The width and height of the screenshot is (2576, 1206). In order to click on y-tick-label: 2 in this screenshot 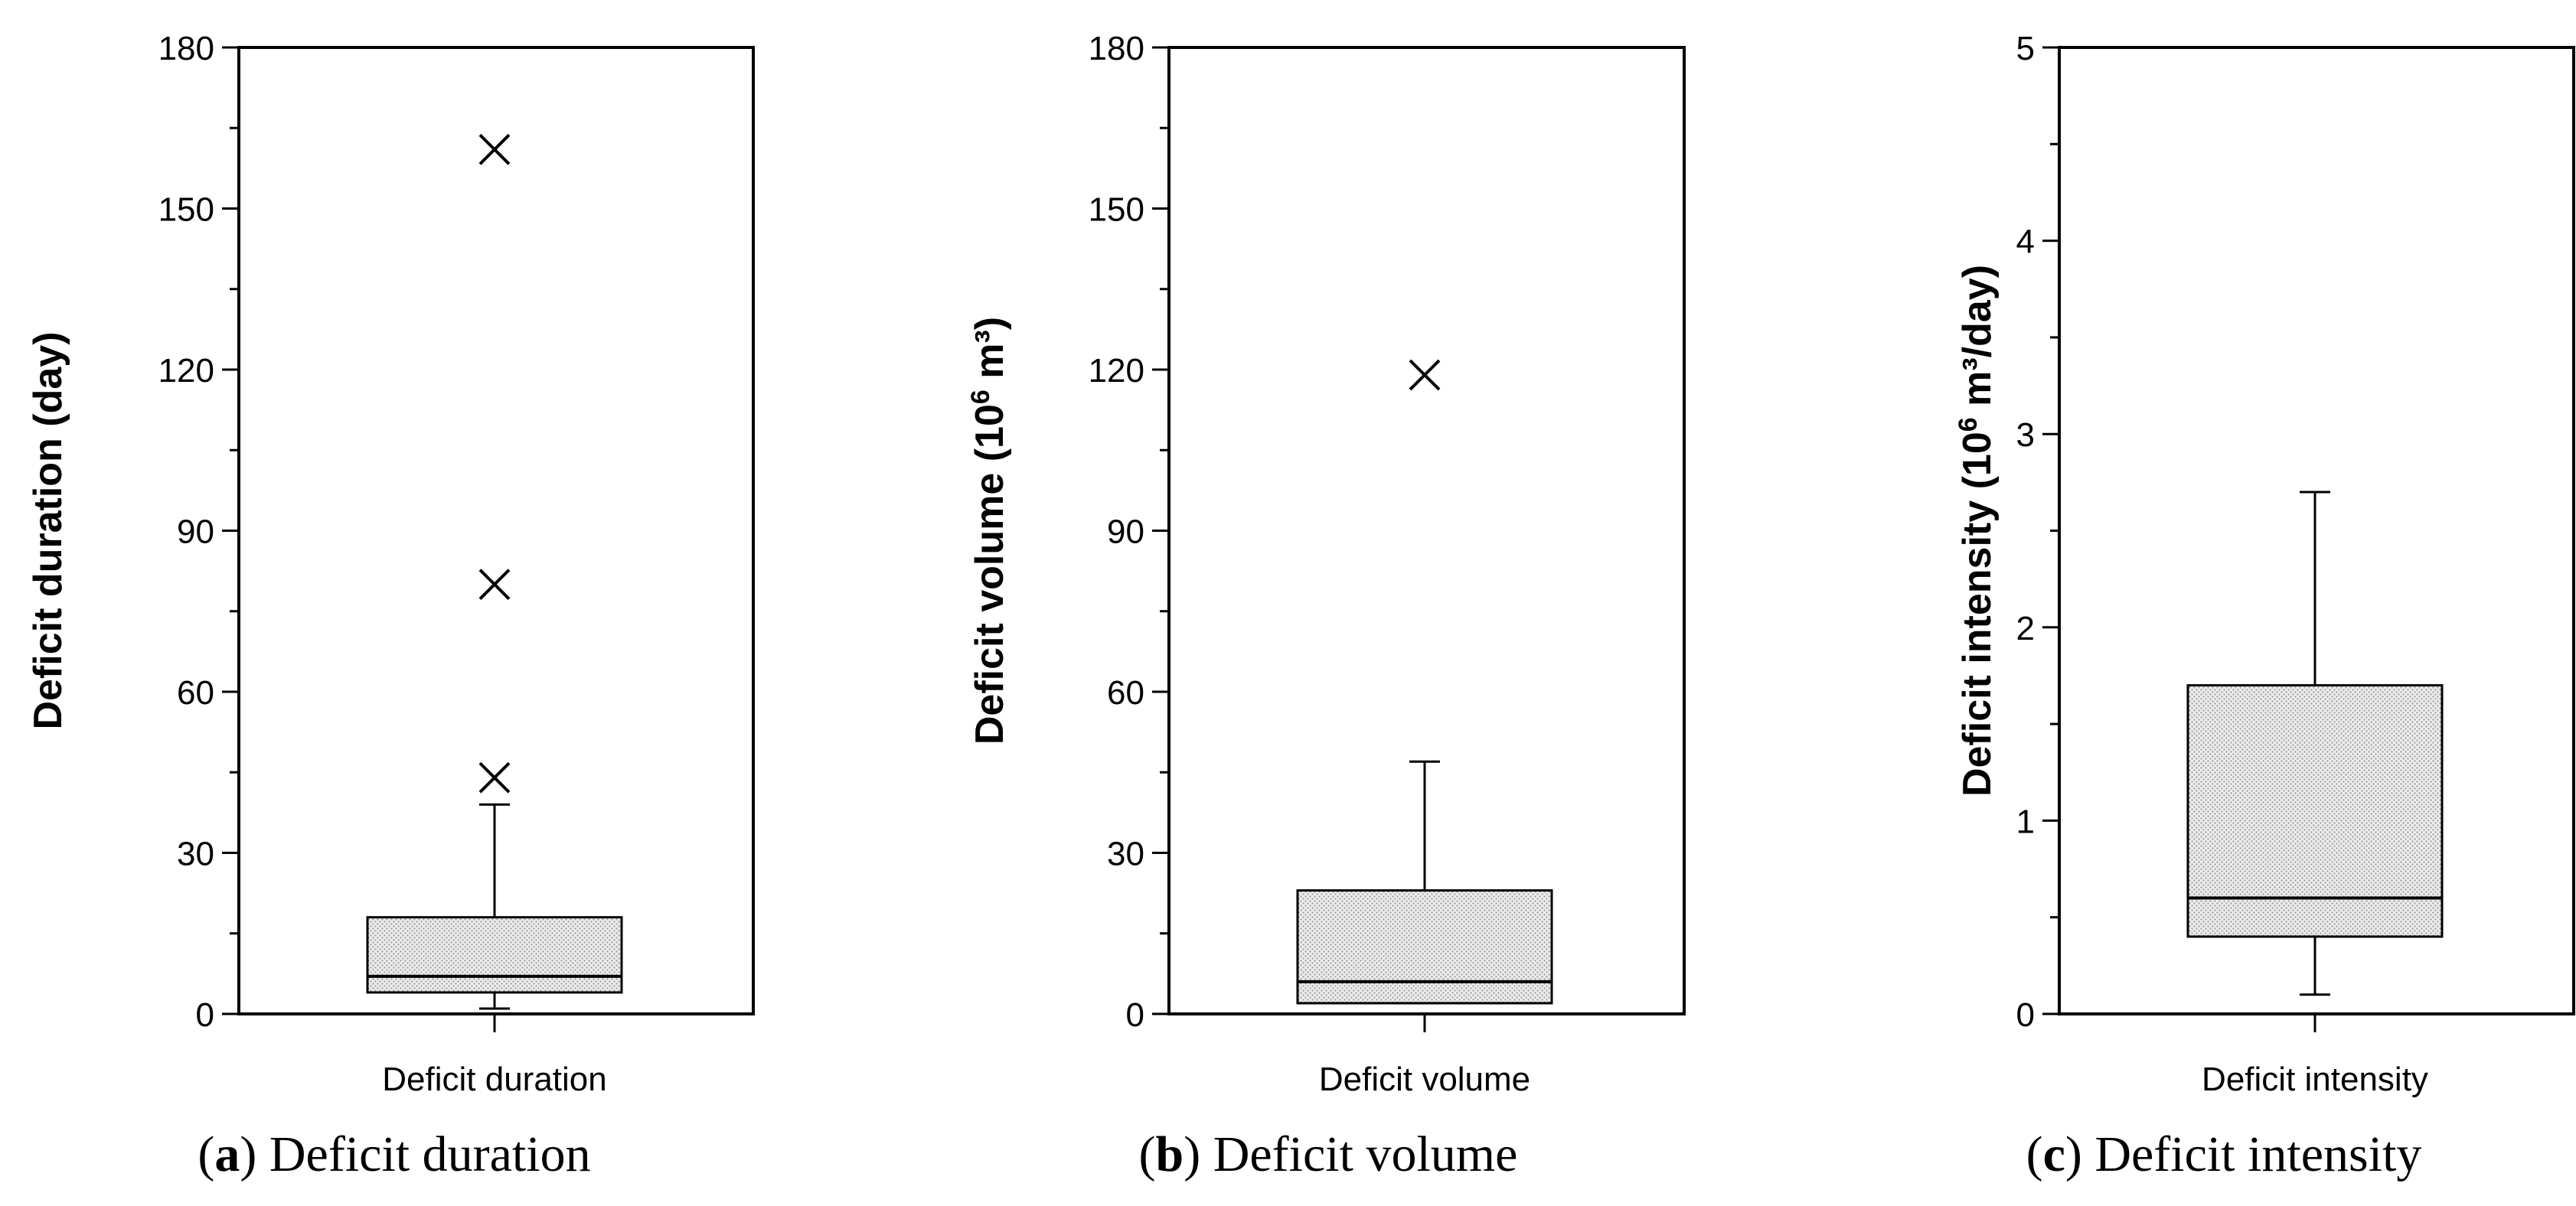, I will do `click(2025, 628)`.